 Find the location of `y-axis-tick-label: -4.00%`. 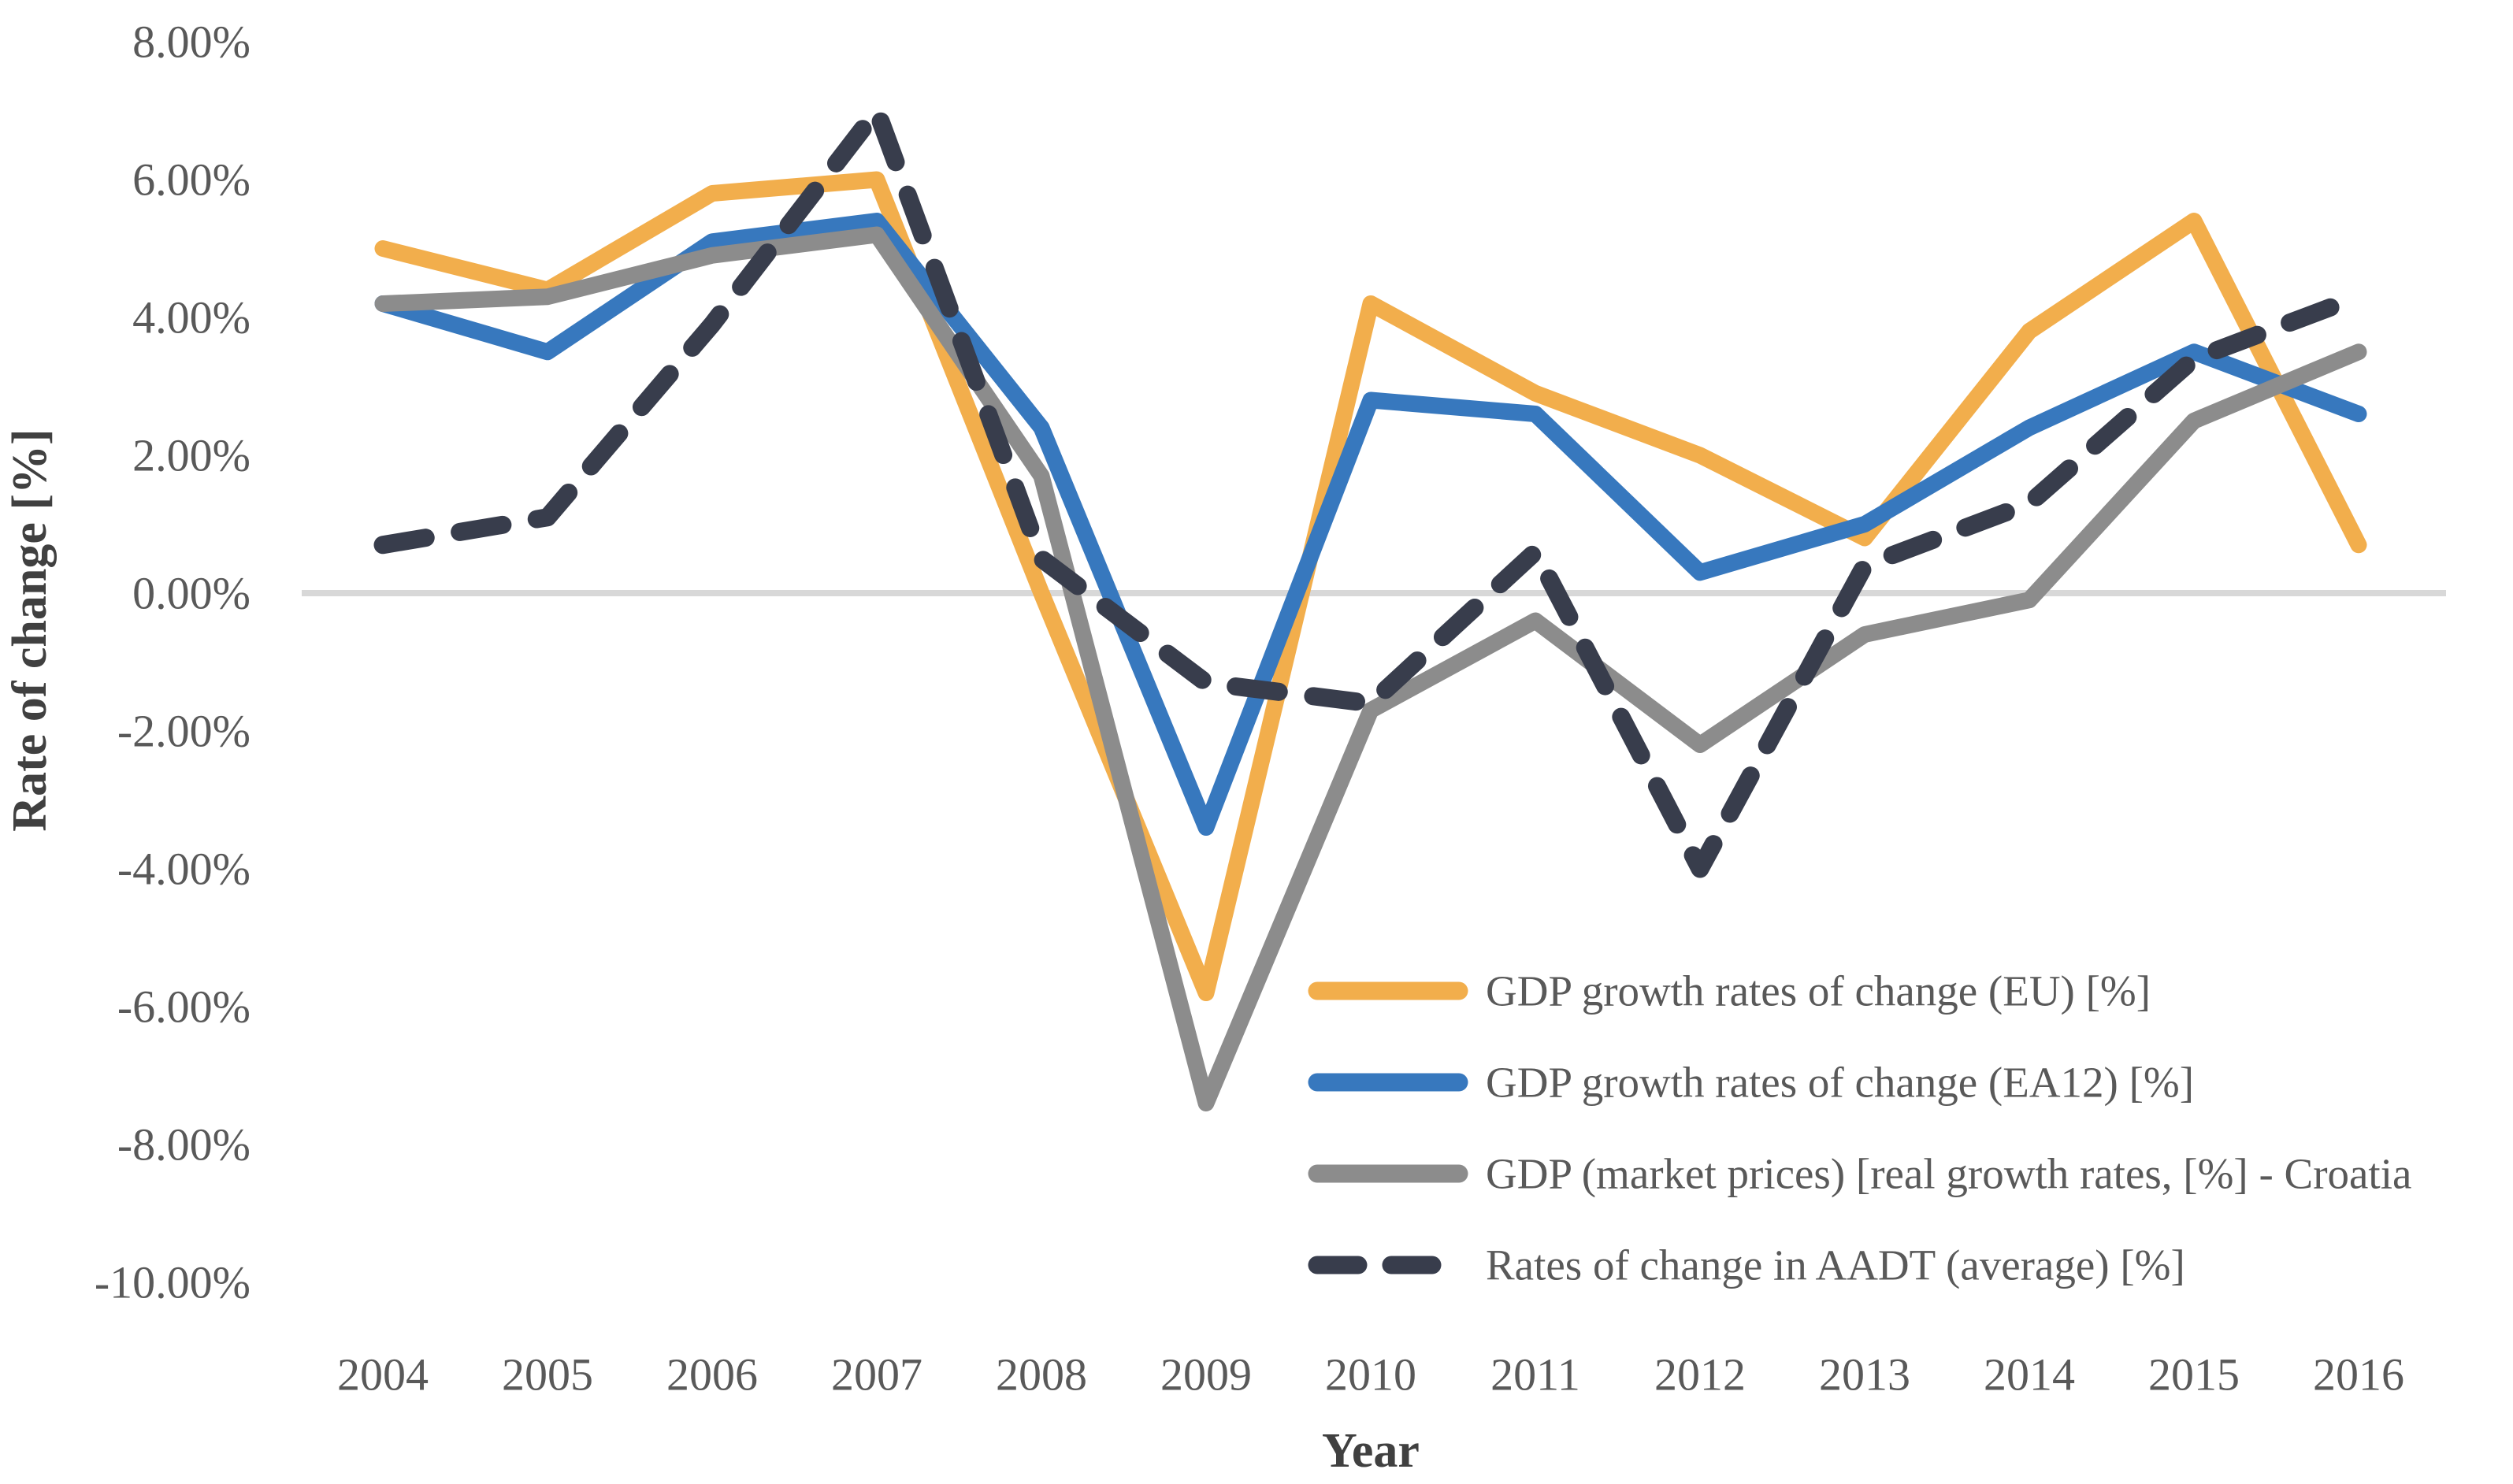

y-axis-tick-label: -4.00% is located at coordinates (184, 870).